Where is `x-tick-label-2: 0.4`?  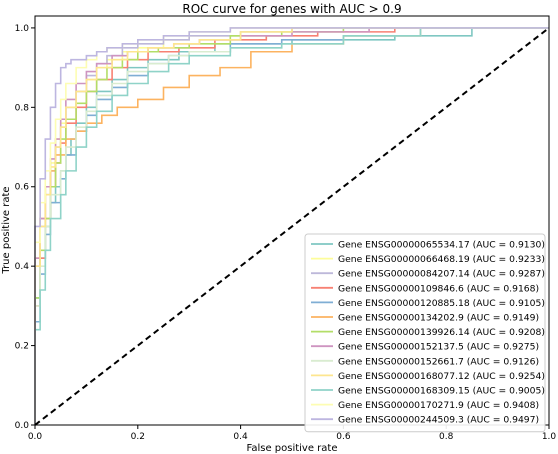
x-tick-label-2: 0.4 is located at coordinates (240, 437).